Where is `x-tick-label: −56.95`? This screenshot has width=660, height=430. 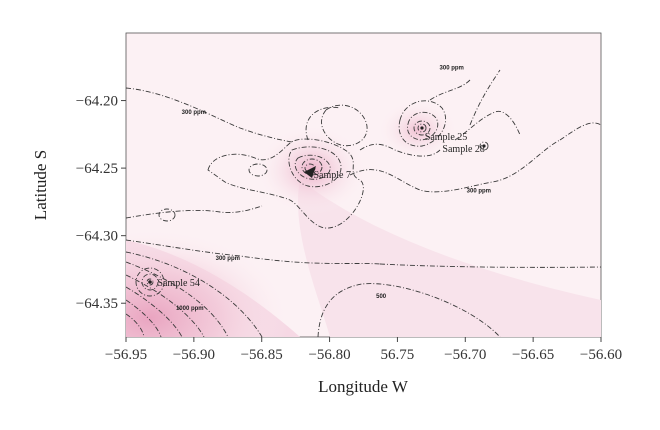 x-tick-label: −56.95 is located at coordinates (126, 355).